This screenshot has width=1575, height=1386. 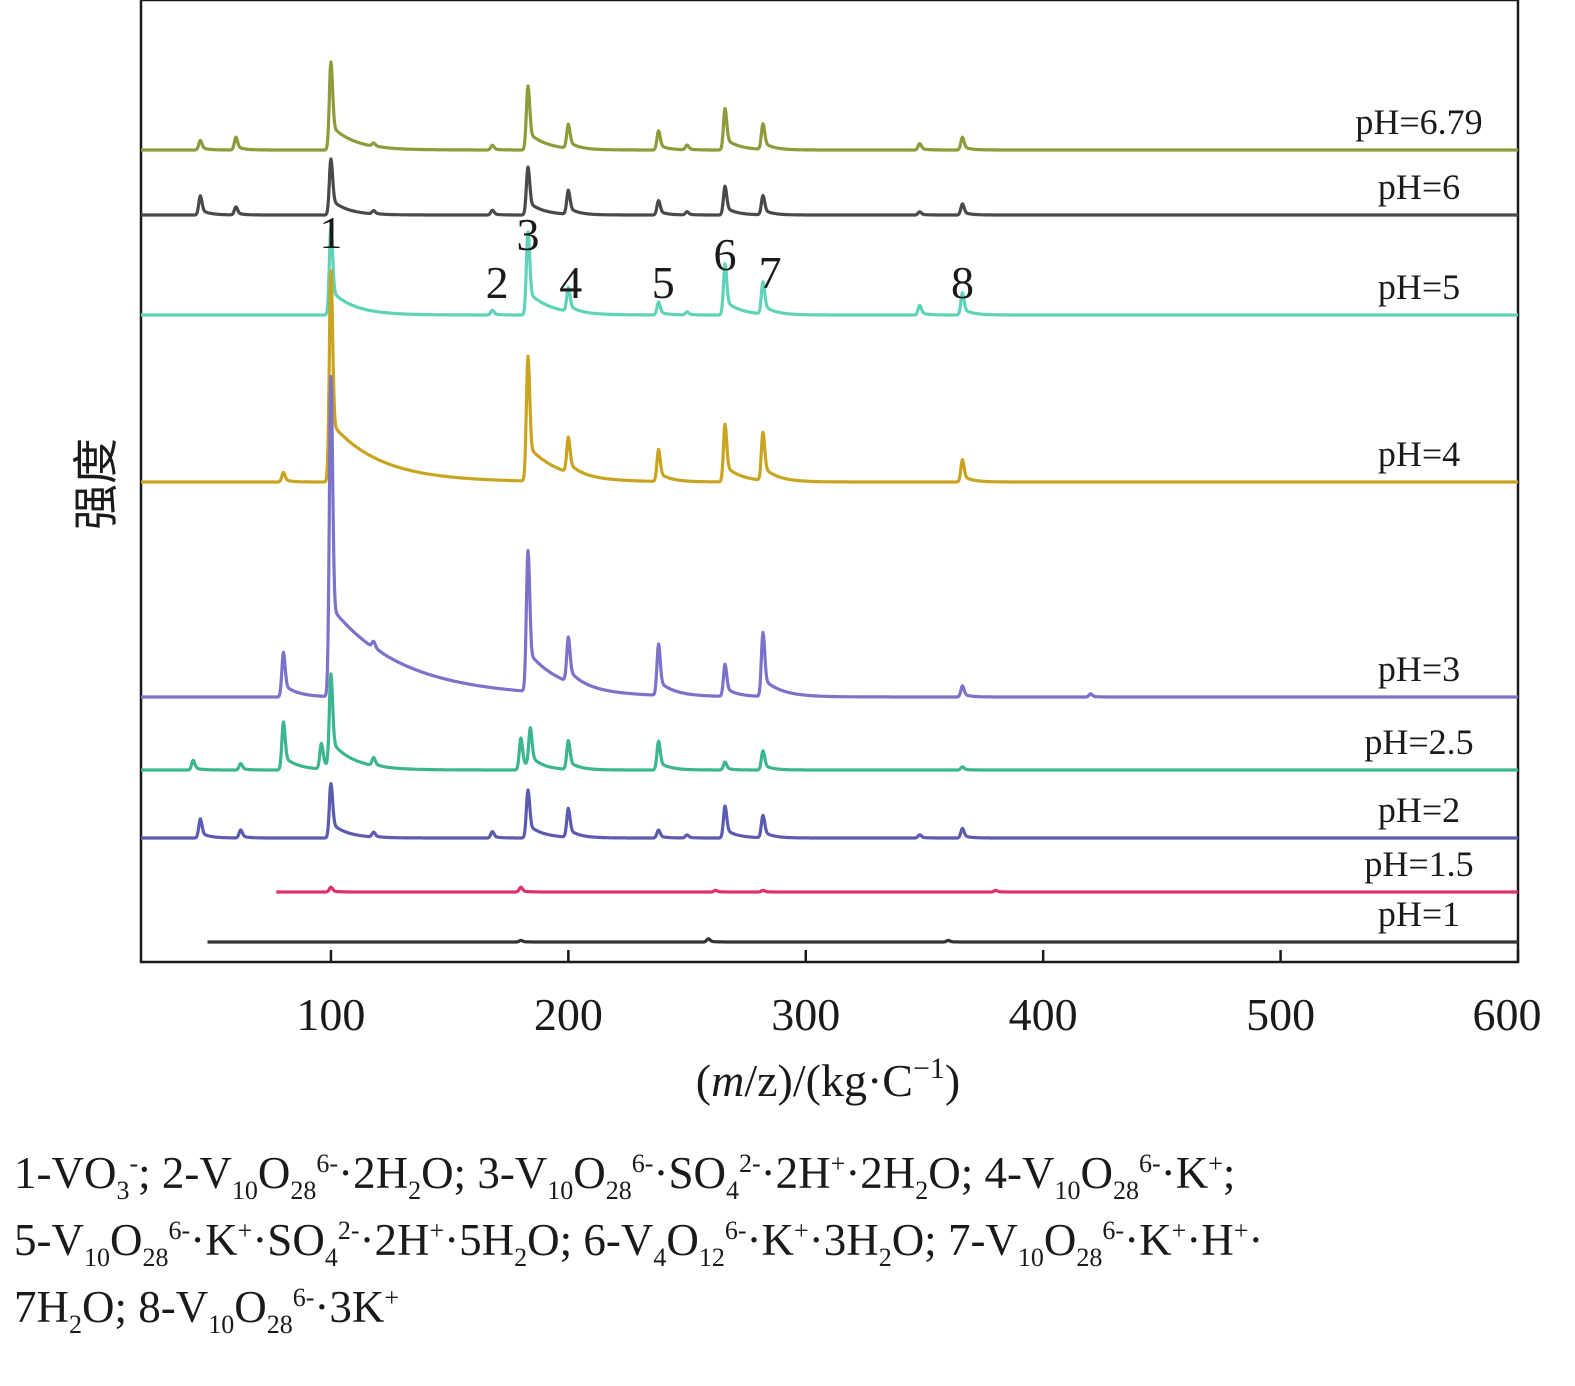 What do you see at coordinates (1419, 669) in the screenshot?
I see `series-label-pH=3: pH=3` at bounding box center [1419, 669].